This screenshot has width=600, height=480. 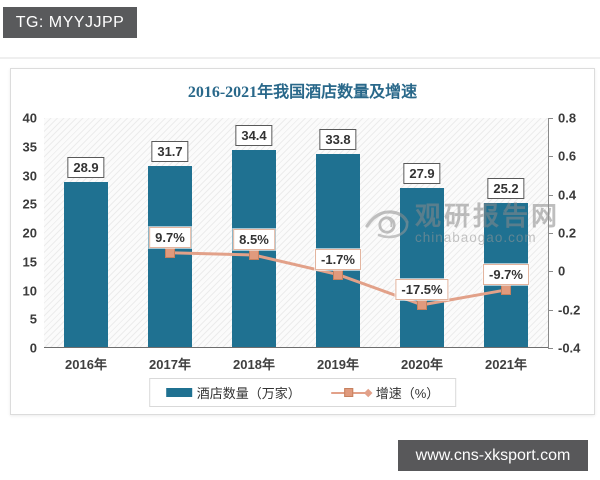 I want to click on line-value-label: -1.7%, so click(x=338, y=259).